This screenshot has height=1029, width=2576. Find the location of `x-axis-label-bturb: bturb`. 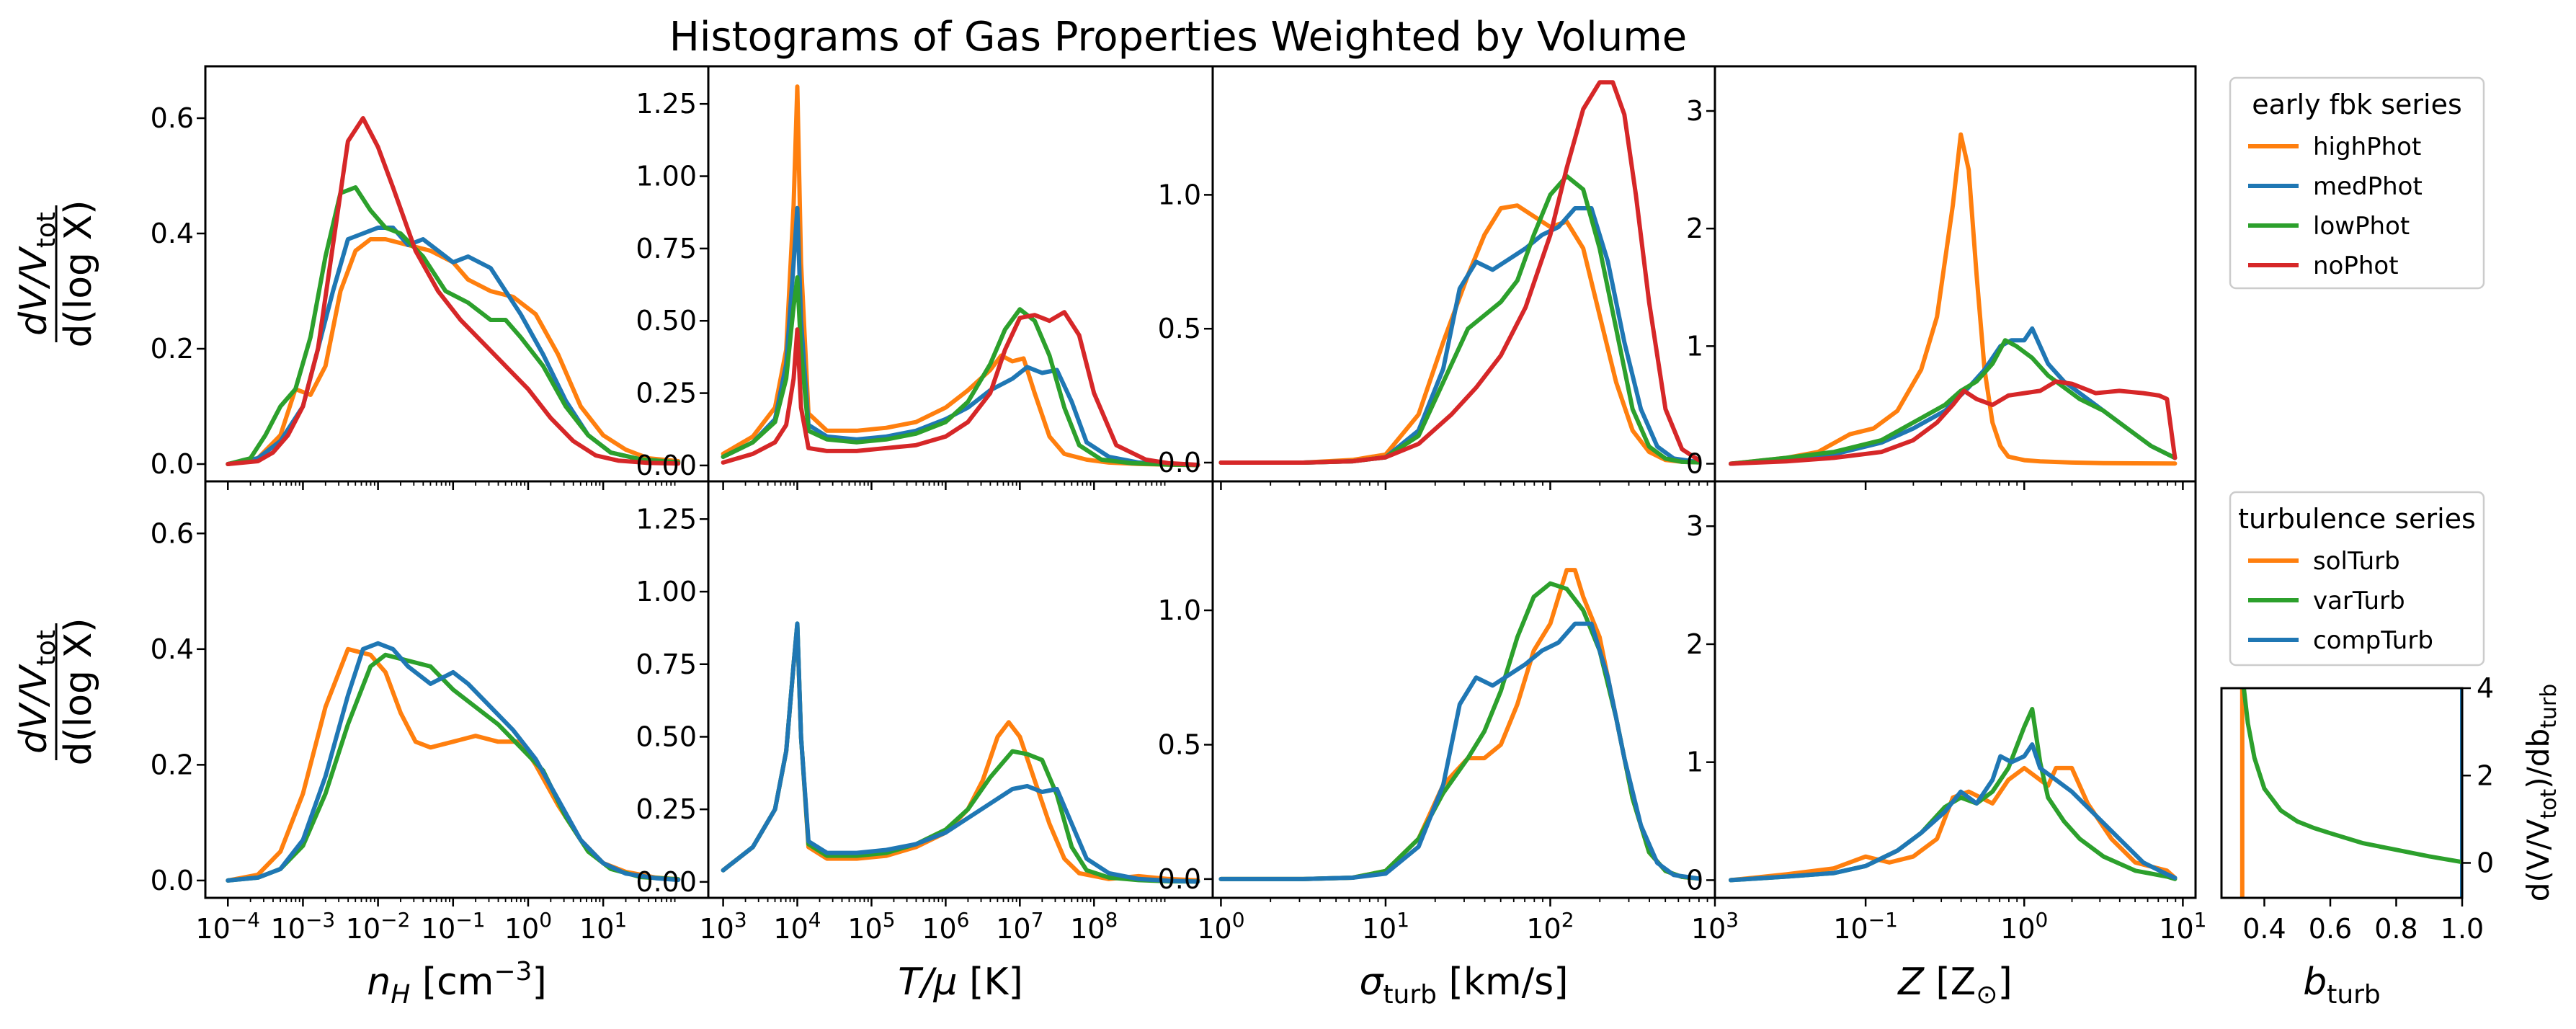

x-axis-label-bturb: bturb is located at coordinates (2342, 985).